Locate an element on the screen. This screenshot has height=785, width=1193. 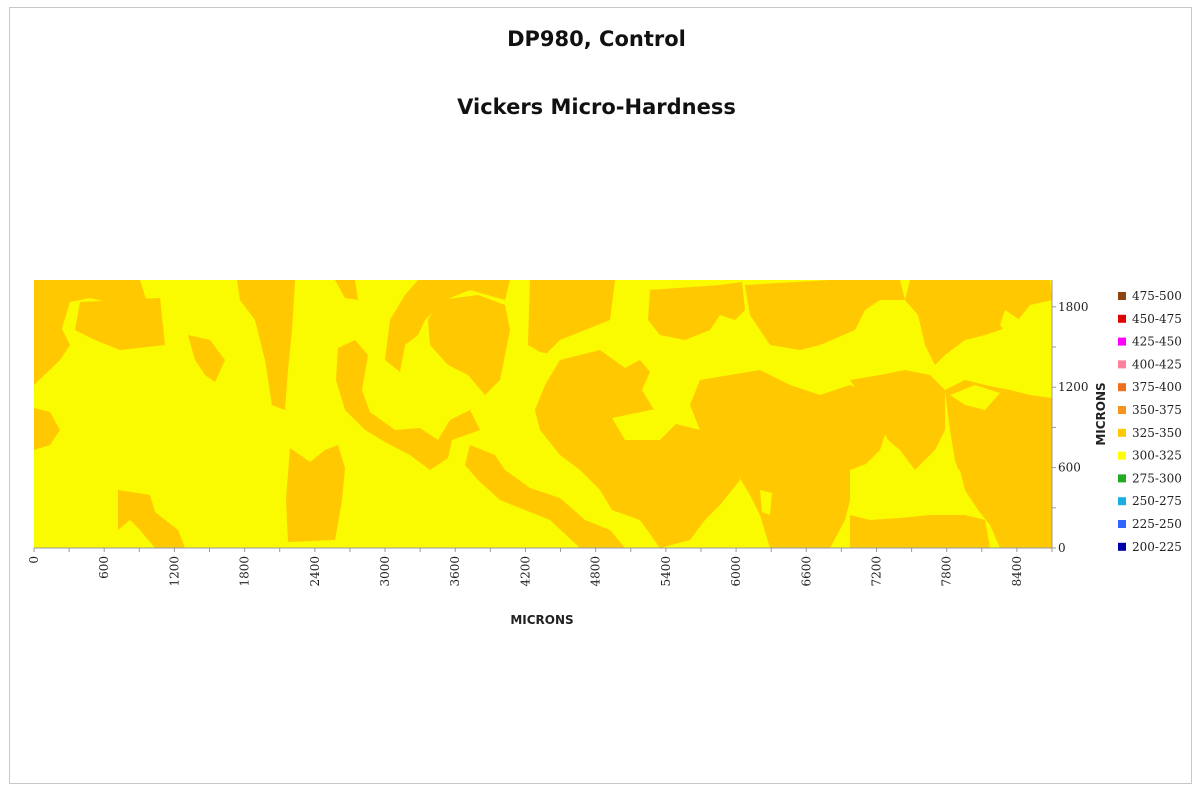
legend-label: 375-400 is located at coordinates (1157, 387).